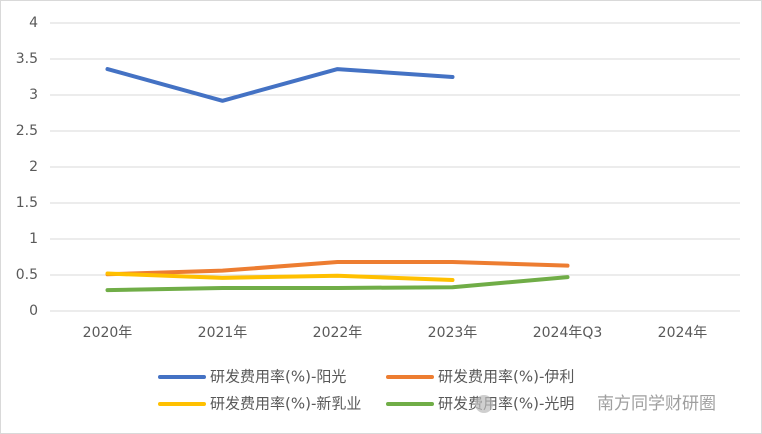  What do you see at coordinates (108, 333) in the screenshot?
I see `x-tick-label: 2020年` at bounding box center [108, 333].